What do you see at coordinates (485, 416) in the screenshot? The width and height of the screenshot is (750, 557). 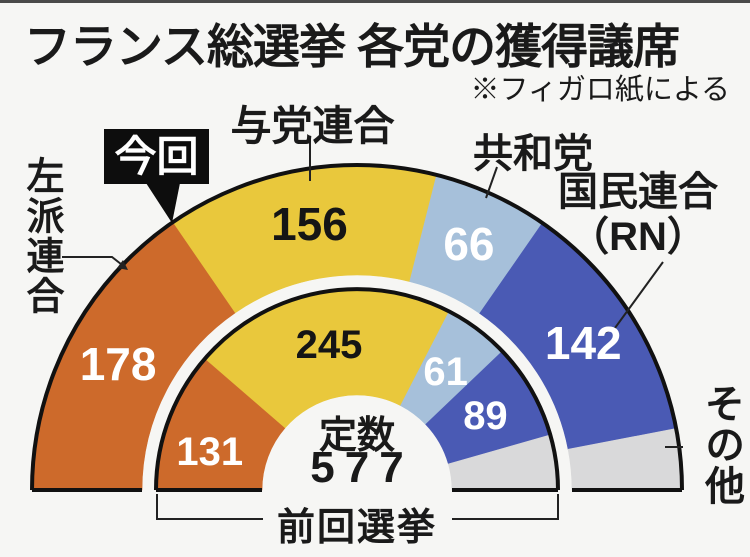 I see `seat-count-inner-国民連合（RN）: 89` at bounding box center [485, 416].